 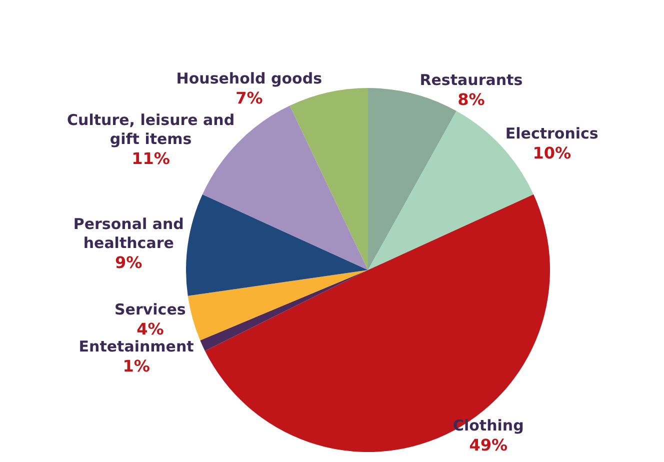 I want to click on data-label: 10%, so click(x=552, y=153).